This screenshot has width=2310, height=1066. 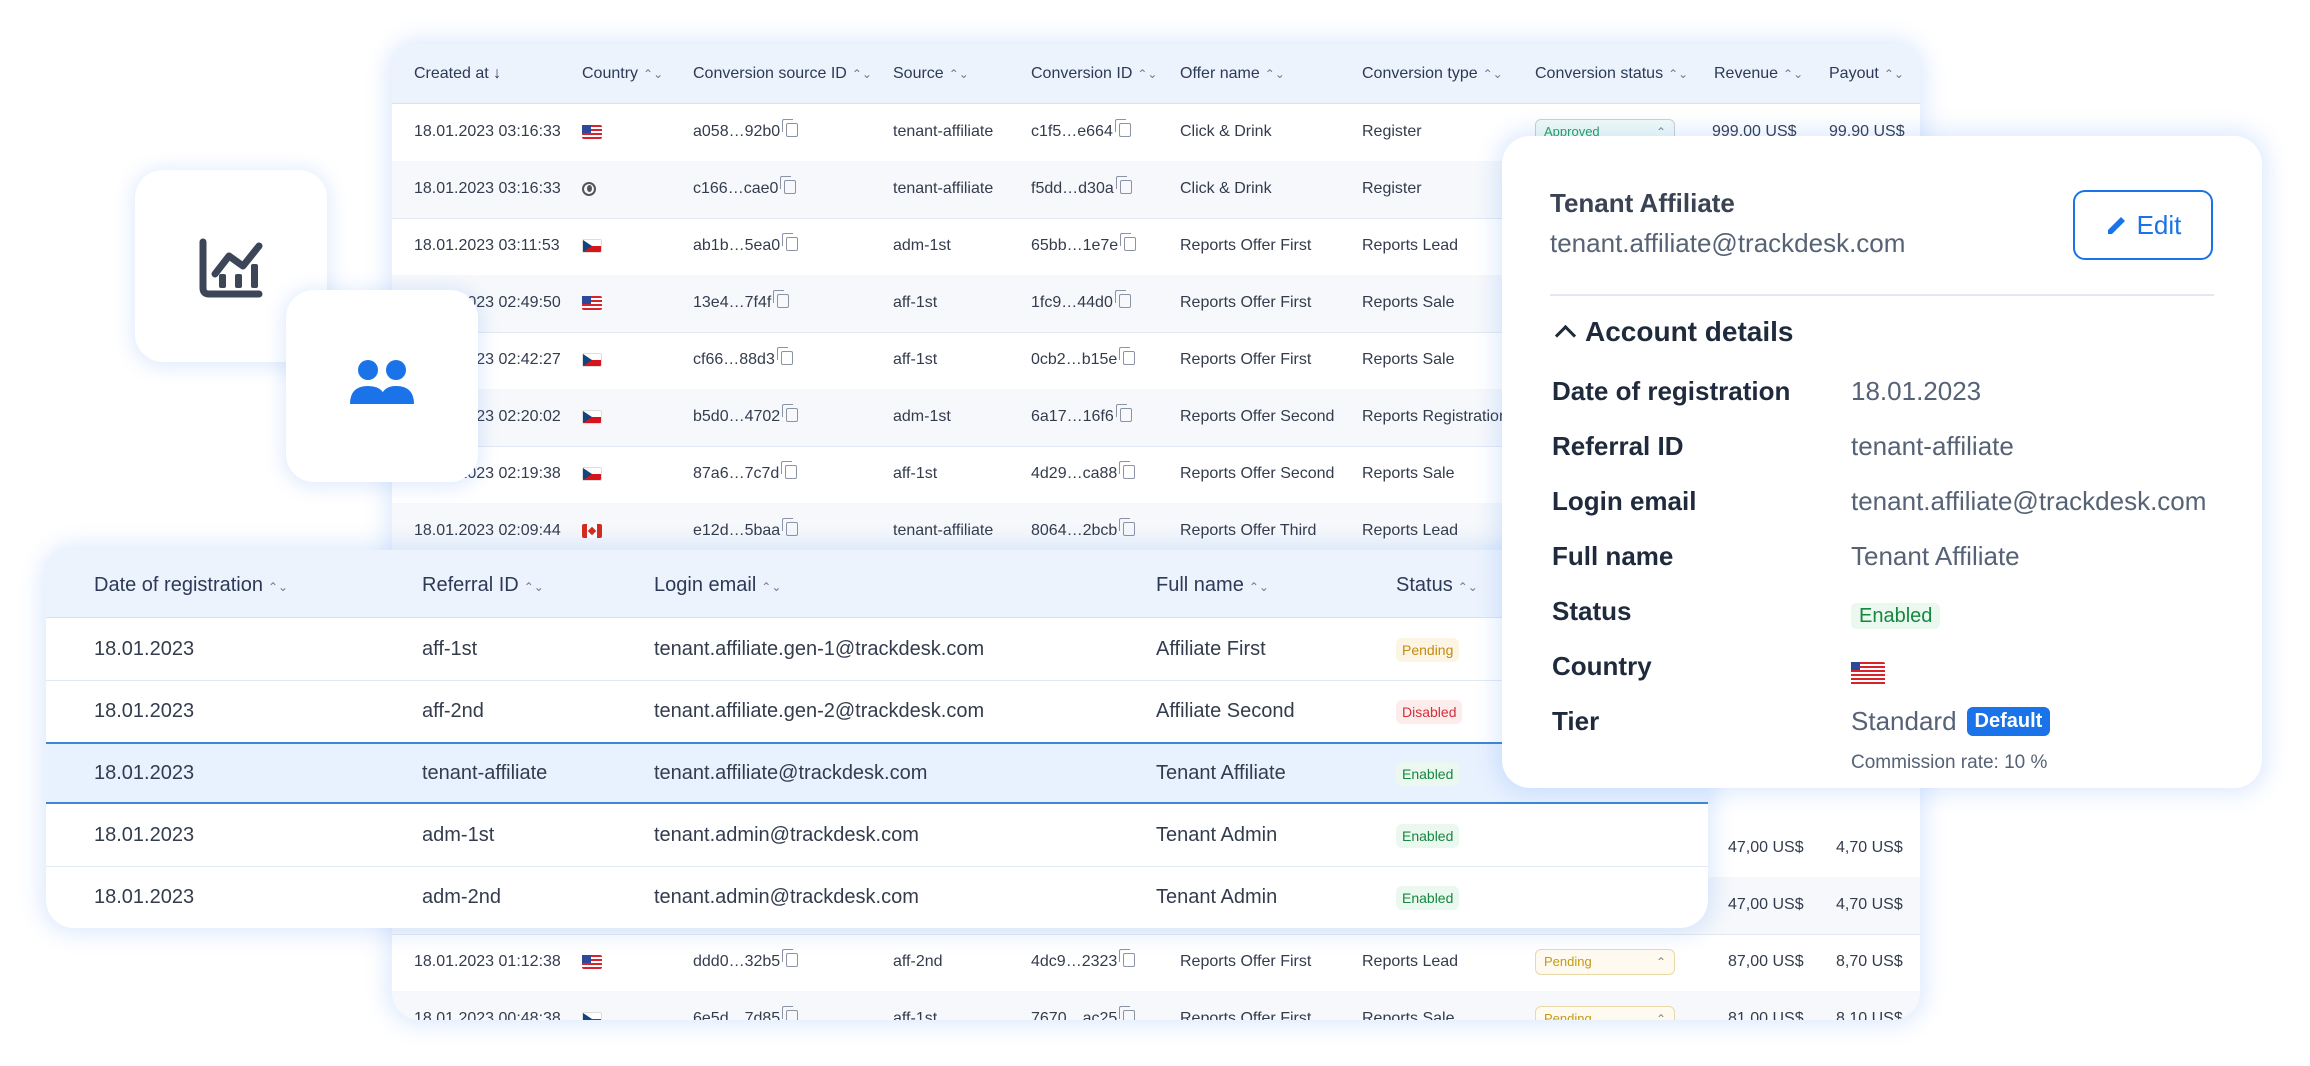 I want to click on offer-name: Reports Offer First, so click(x=1245, y=303).